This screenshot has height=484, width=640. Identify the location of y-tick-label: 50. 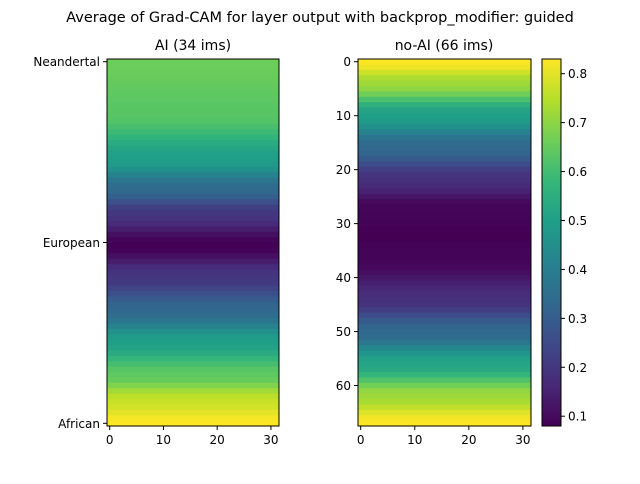
(343, 332).